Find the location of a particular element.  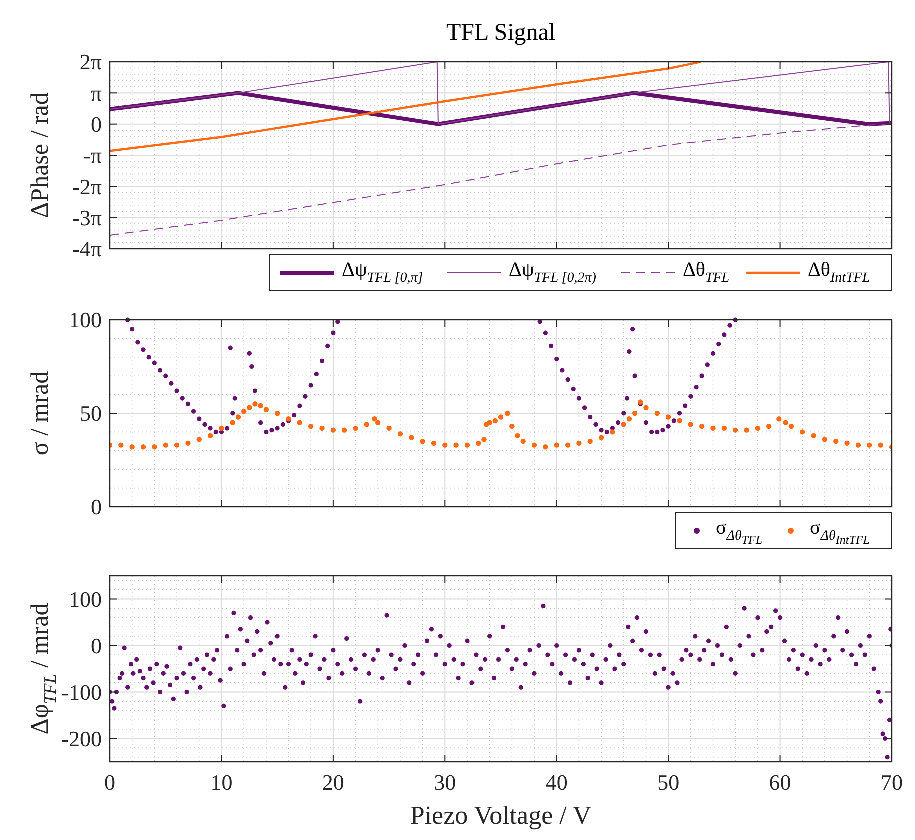

y-tick-label: -2π is located at coordinates (87, 187).